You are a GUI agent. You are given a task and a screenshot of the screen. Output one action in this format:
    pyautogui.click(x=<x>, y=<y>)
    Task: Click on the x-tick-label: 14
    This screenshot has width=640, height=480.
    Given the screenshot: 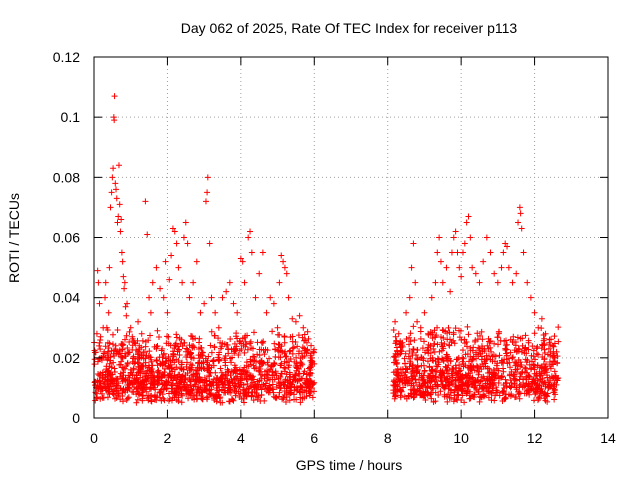 What is the action you would take?
    pyautogui.click(x=608, y=438)
    